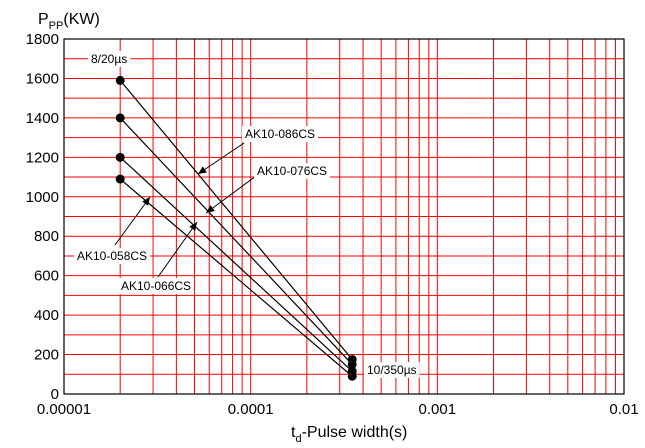 Image resolution: width=645 pixels, height=448 pixels. I want to click on x-tick-labels: 0.00001 0.0001 0.001 0.01, so click(338, 409).